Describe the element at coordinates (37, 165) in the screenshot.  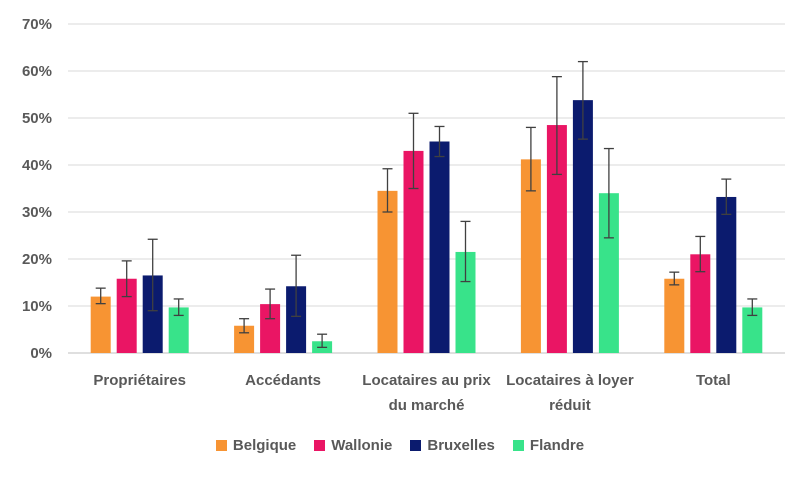
I see `y-tick-label: 40%` at that location.